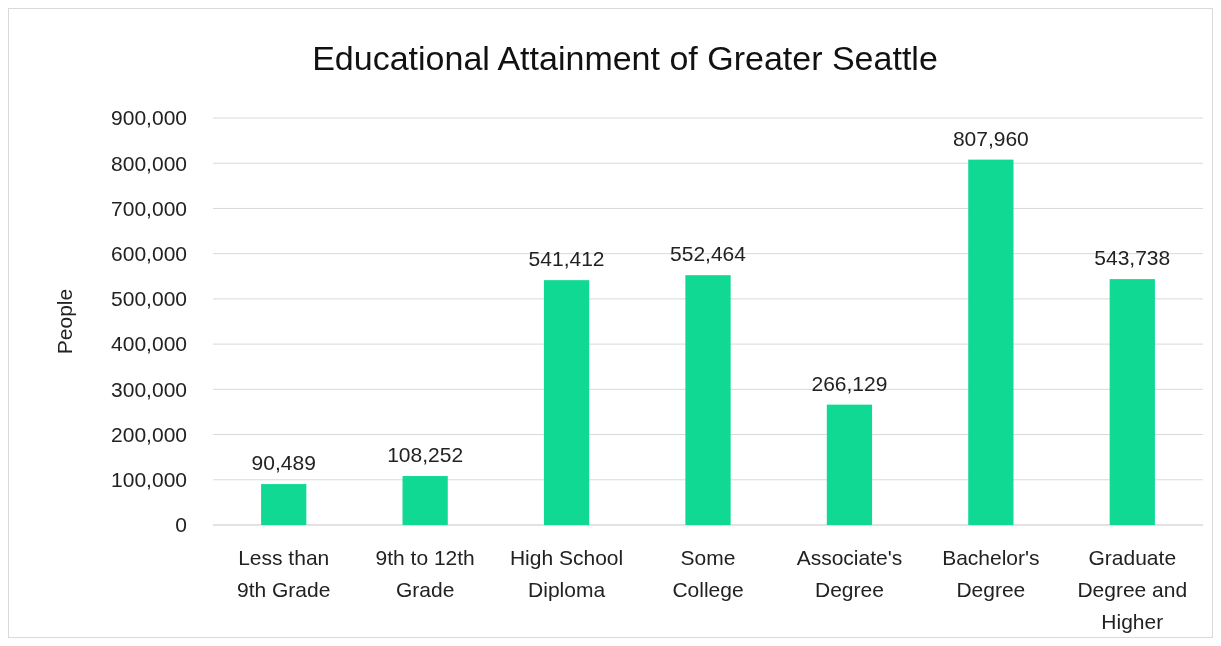  Describe the element at coordinates (425, 573) in the screenshot. I see `x-tick-label: 9th to 12th Grade` at that location.